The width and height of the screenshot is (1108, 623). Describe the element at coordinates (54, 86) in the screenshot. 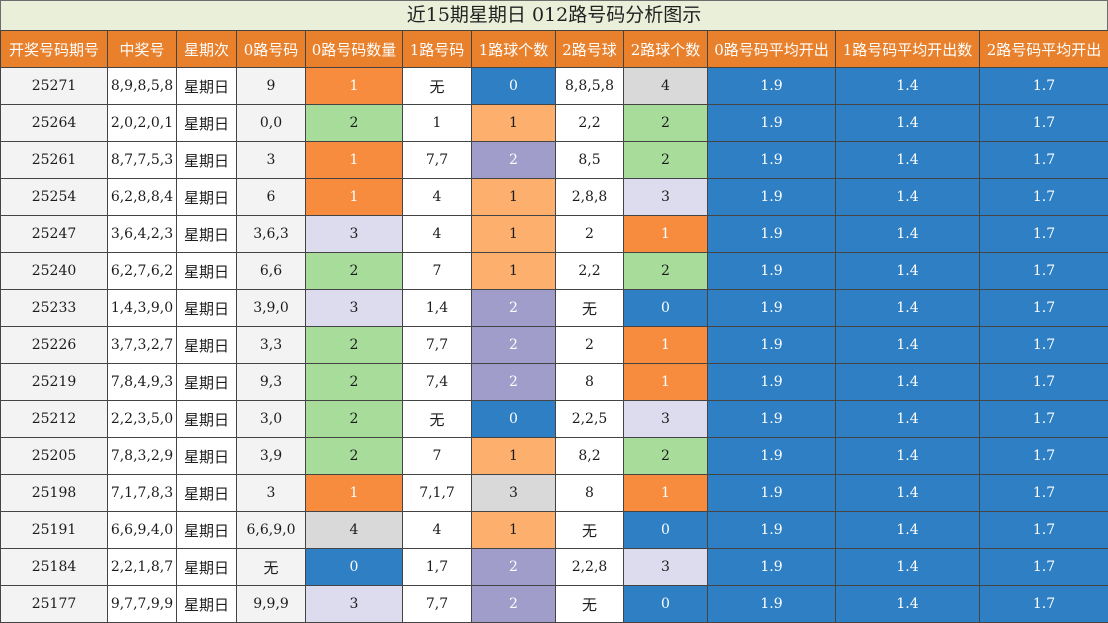

I see `issue-cell: 25271` at that location.